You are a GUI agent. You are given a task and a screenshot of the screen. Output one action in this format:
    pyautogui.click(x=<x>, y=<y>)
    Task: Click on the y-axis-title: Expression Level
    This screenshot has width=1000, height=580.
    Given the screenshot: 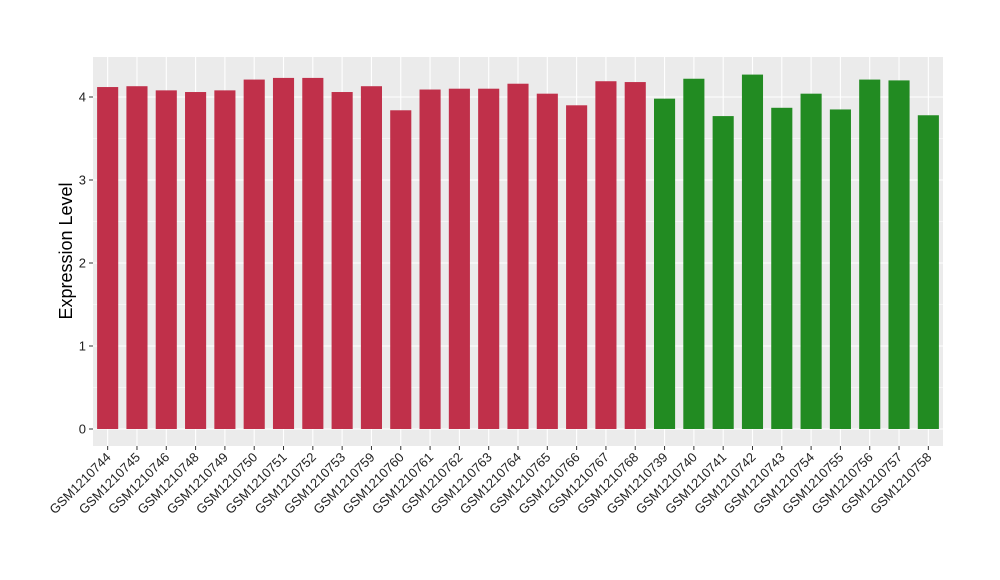 What is the action you would take?
    pyautogui.click(x=66, y=250)
    